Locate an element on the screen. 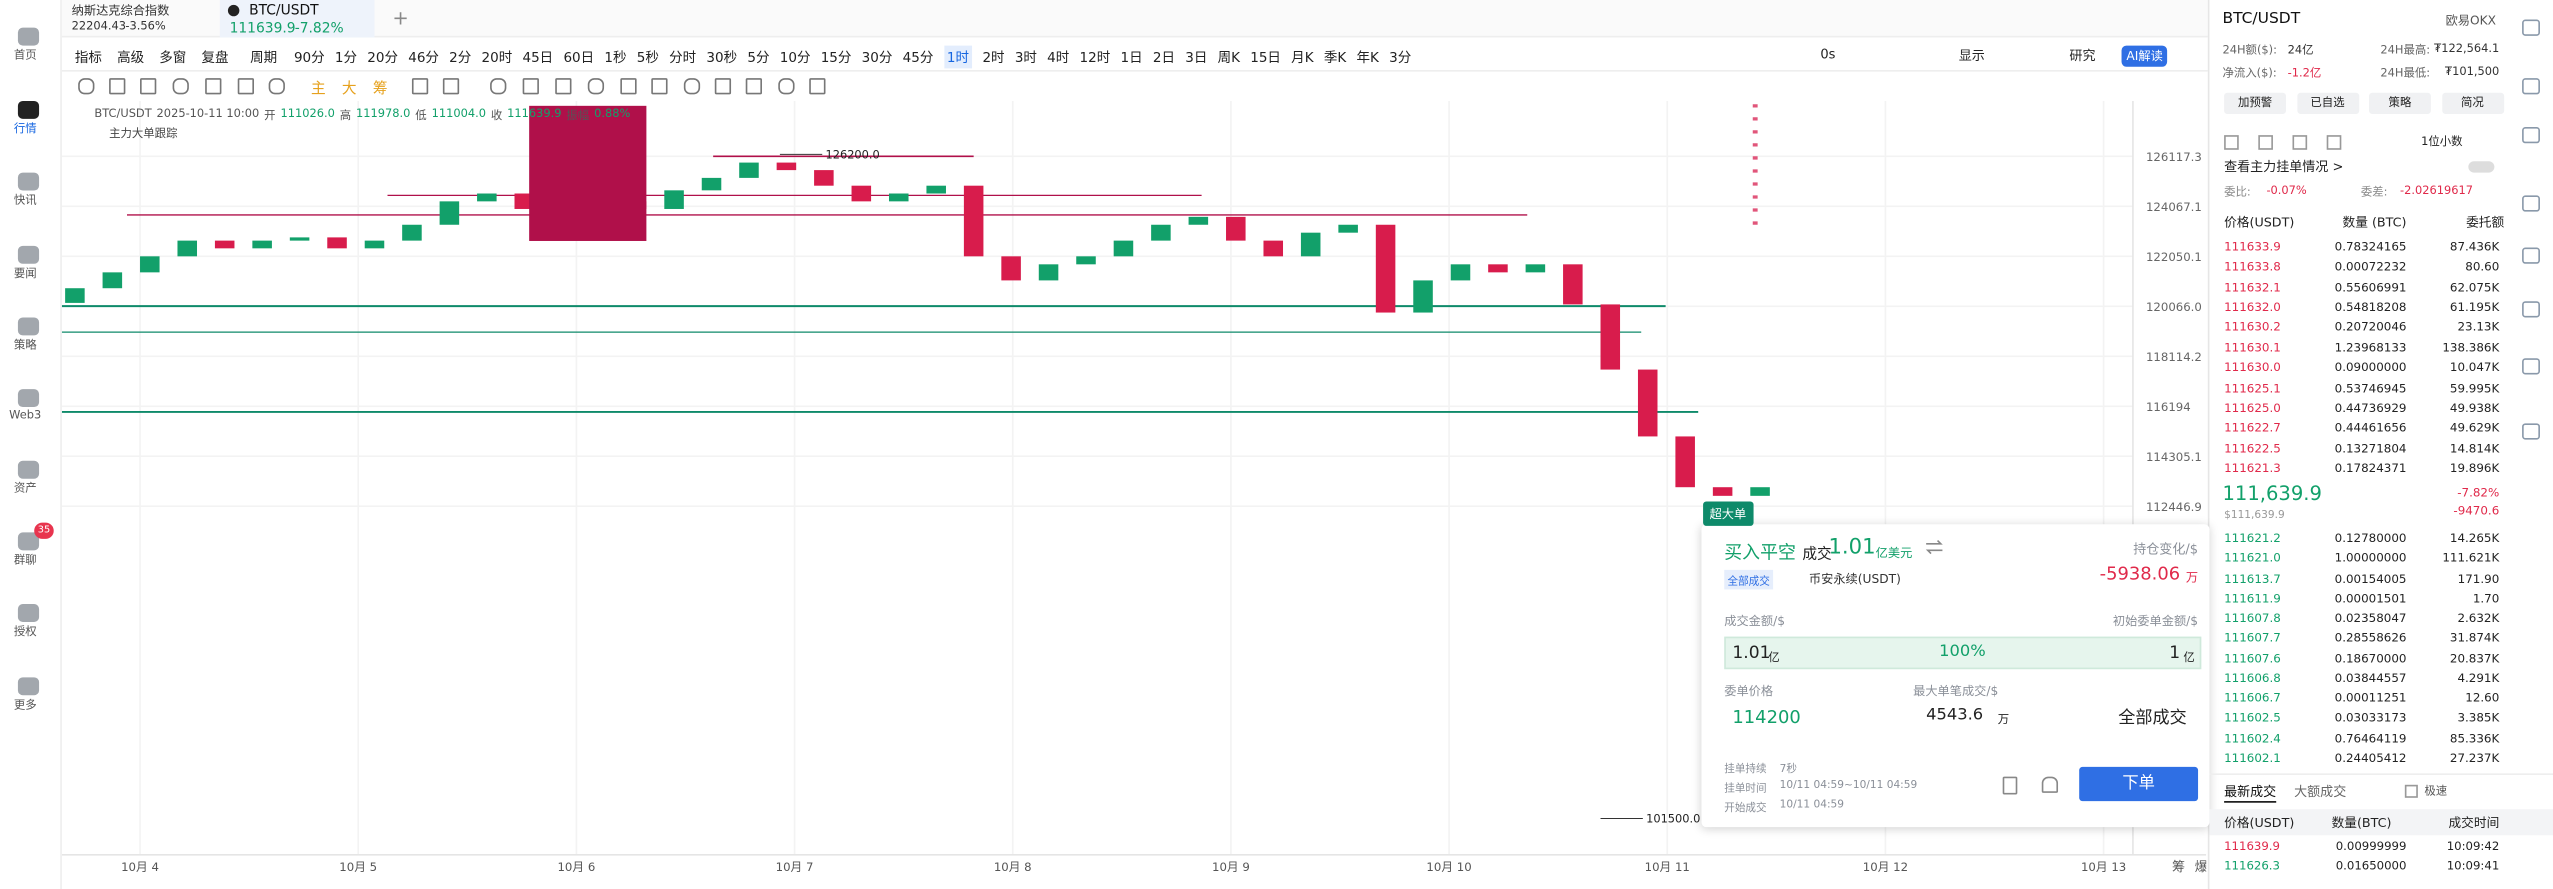 Image resolution: width=2553 pixels, height=889 pixels. period-button: 月K is located at coordinates (1302, 57).